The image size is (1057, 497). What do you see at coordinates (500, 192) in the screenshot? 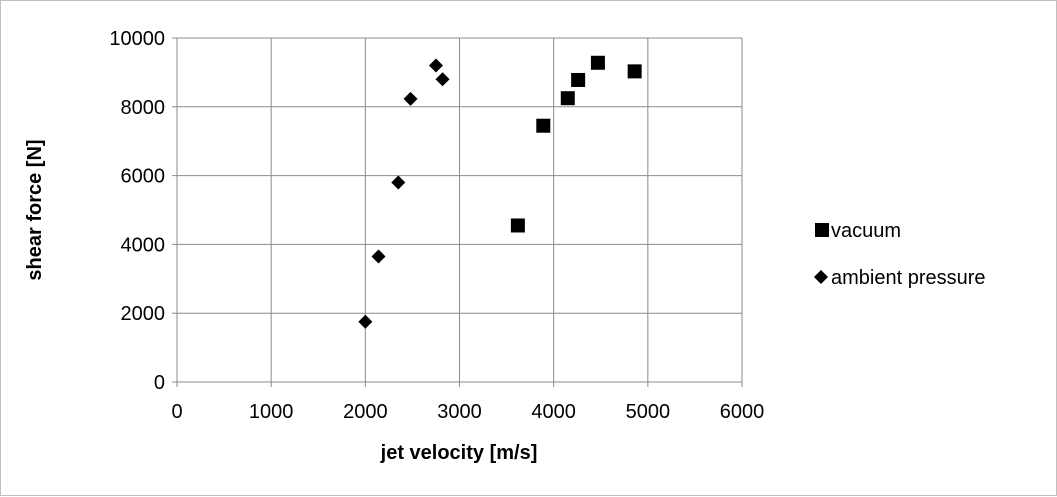
I see `data-points` at bounding box center [500, 192].